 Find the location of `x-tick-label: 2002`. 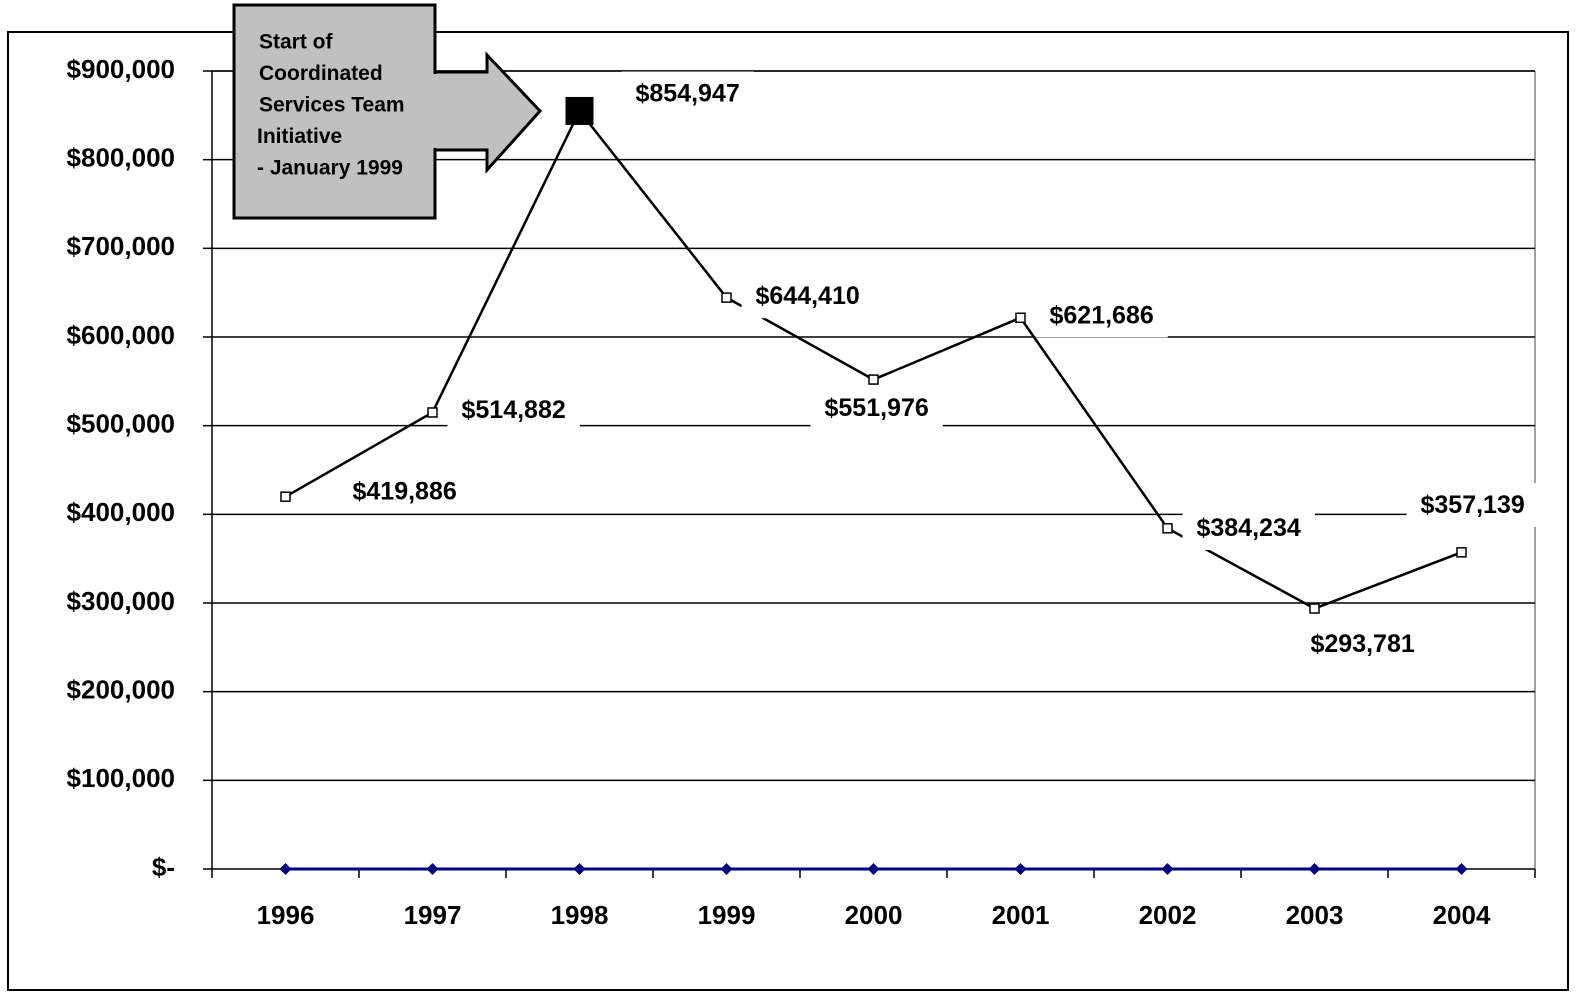

x-tick-label: 2002 is located at coordinates (1168, 915).